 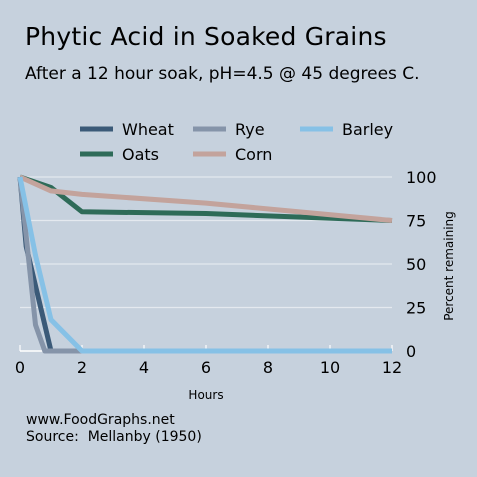 I want to click on x-tick-label-4: 4, so click(x=144, y=367).